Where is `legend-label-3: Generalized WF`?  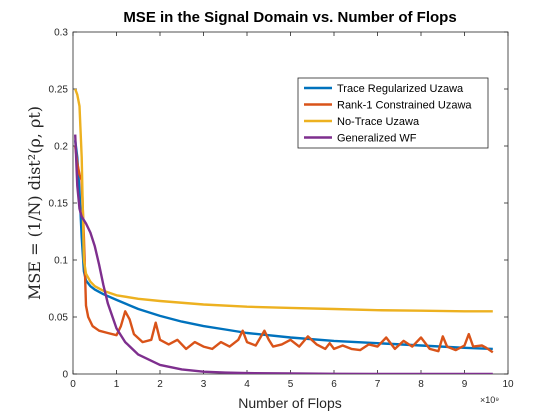 legend-label-3: Generalized WF is located at coordinates (377, 139).